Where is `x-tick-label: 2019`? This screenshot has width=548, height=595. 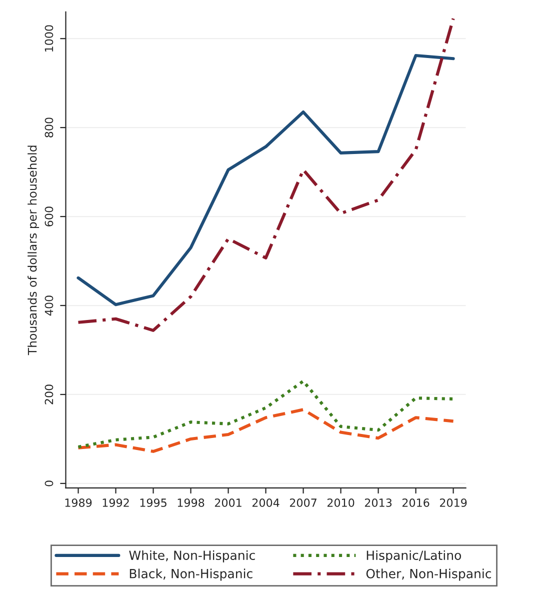 x-tick-label: 2019 is located at coordinates (453, 502).